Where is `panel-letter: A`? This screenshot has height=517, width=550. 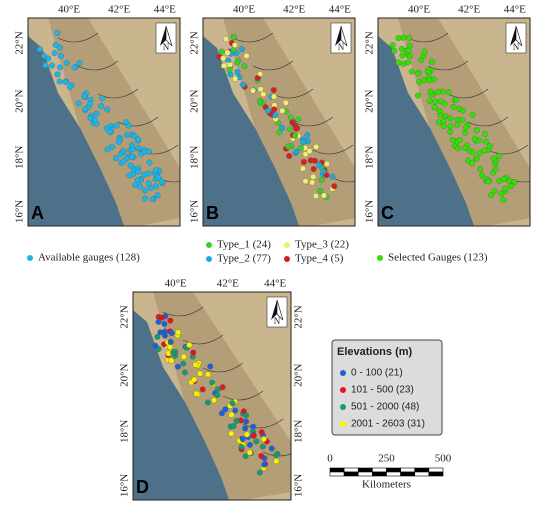 panel-letter: A is located at coordinates (37, 213).